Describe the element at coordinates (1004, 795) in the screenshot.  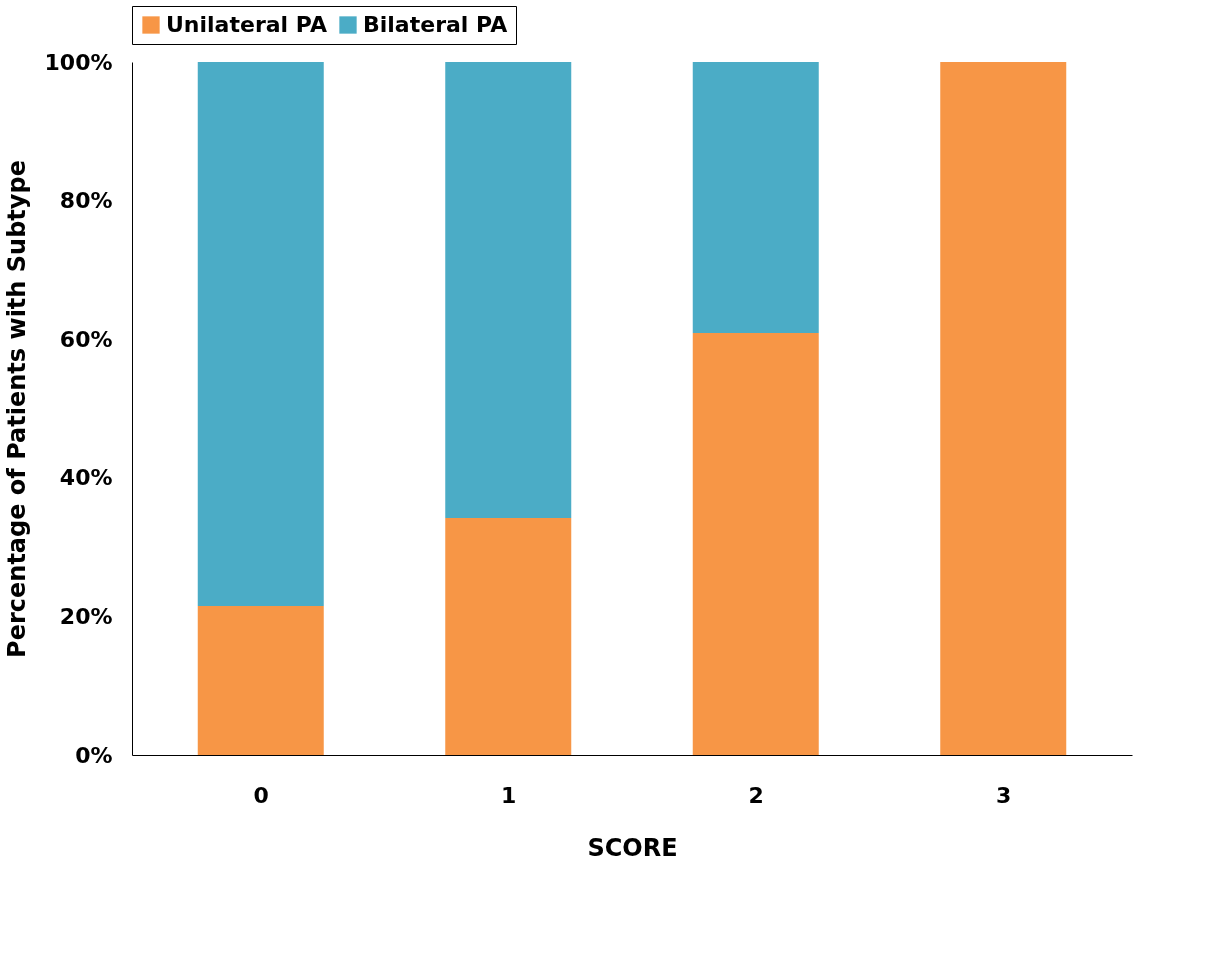
I see `x-tick-label: 3` at that location.